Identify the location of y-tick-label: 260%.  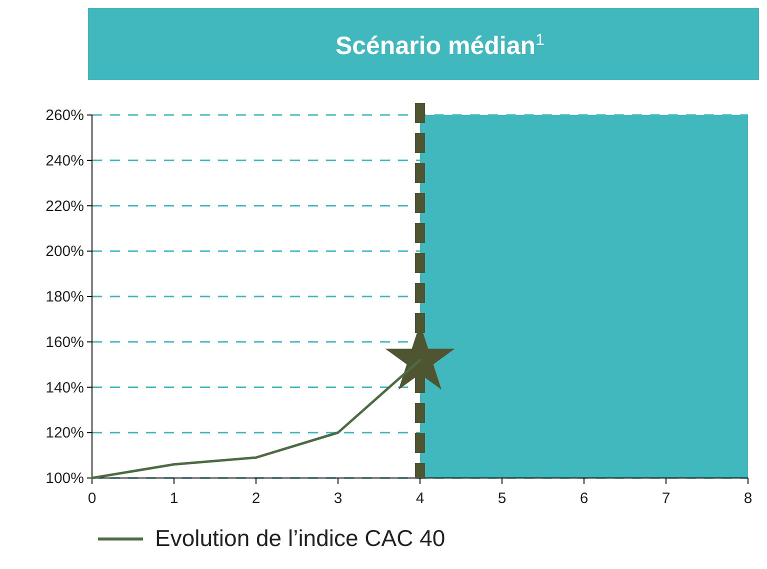
(65, 115).